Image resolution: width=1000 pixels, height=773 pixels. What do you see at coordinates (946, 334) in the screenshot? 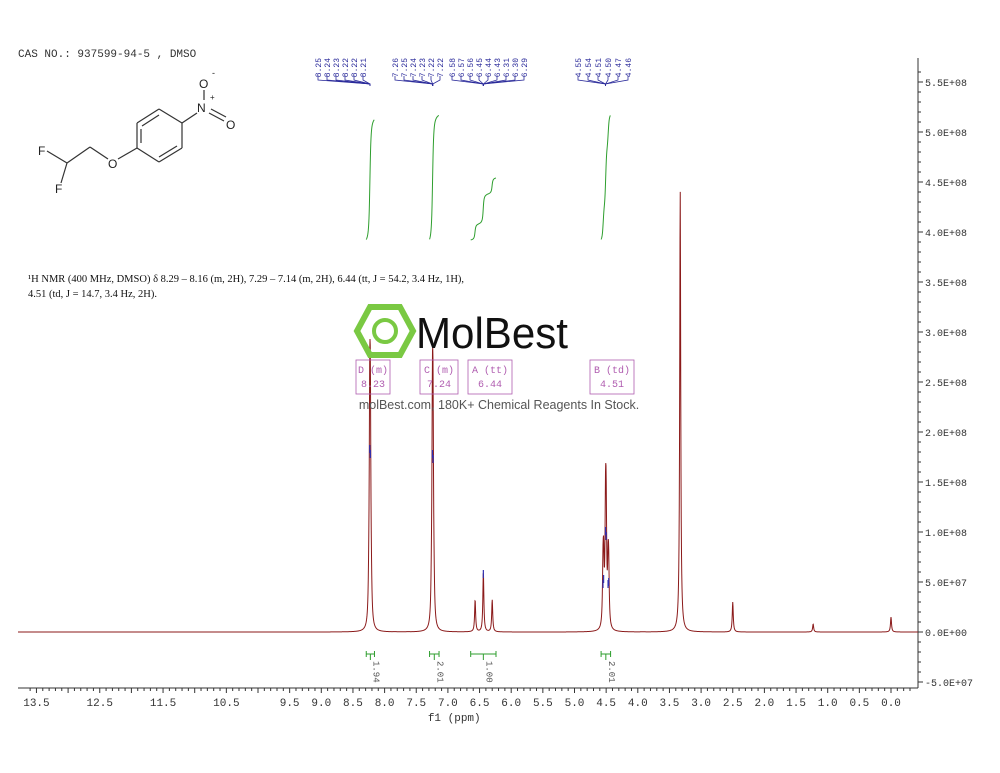
I see `y-tick-label: 3.0E+08` at bounding box center [946, 334].